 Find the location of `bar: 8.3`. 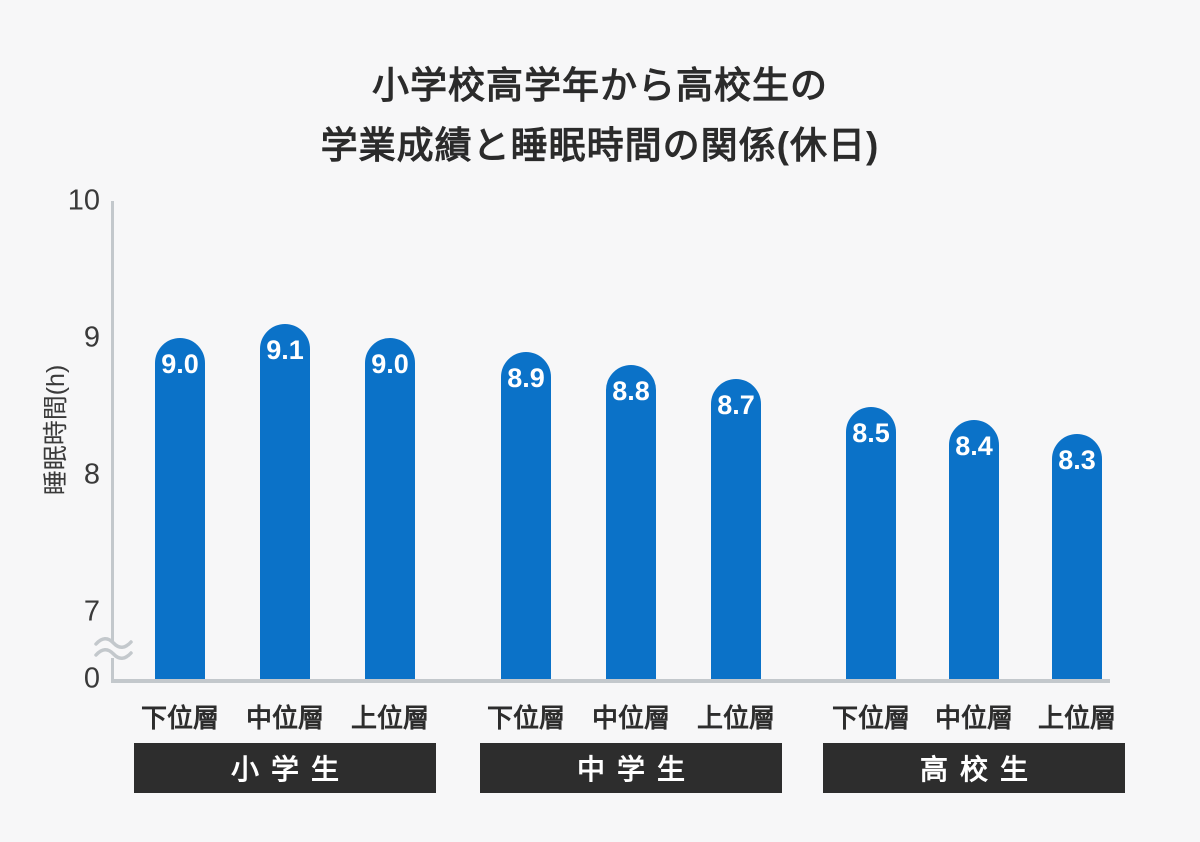

bar: 8.3 is located at coordinates (1077, 556).